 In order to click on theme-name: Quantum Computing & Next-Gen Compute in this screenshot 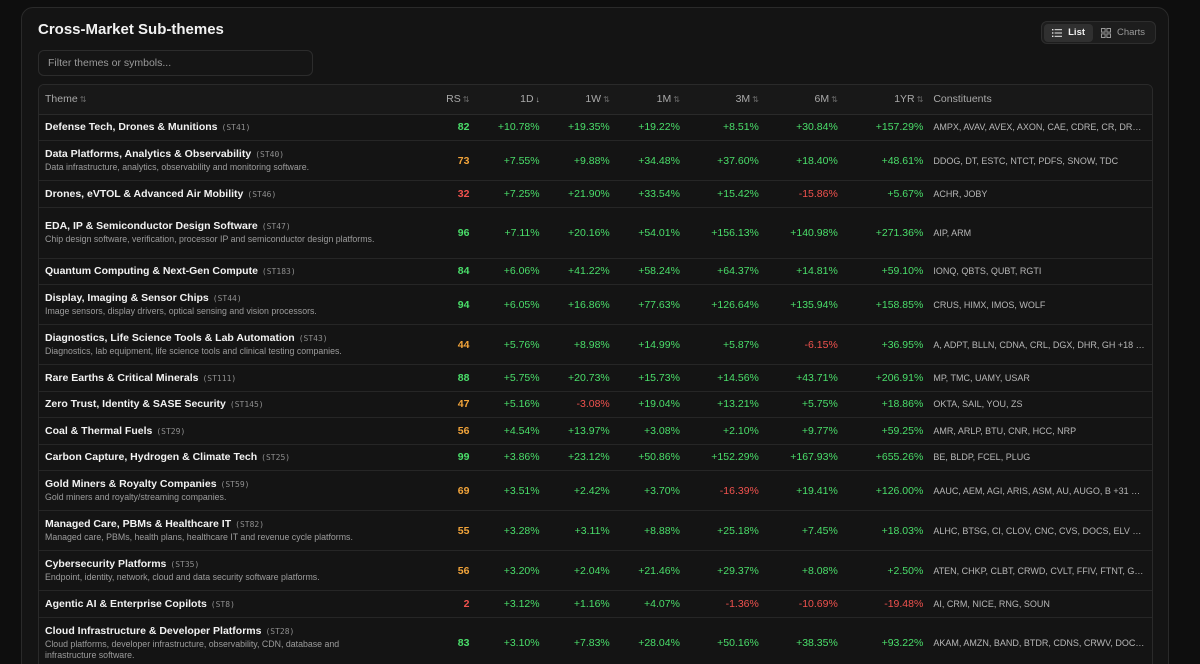, I will do `click(151, 271)`.